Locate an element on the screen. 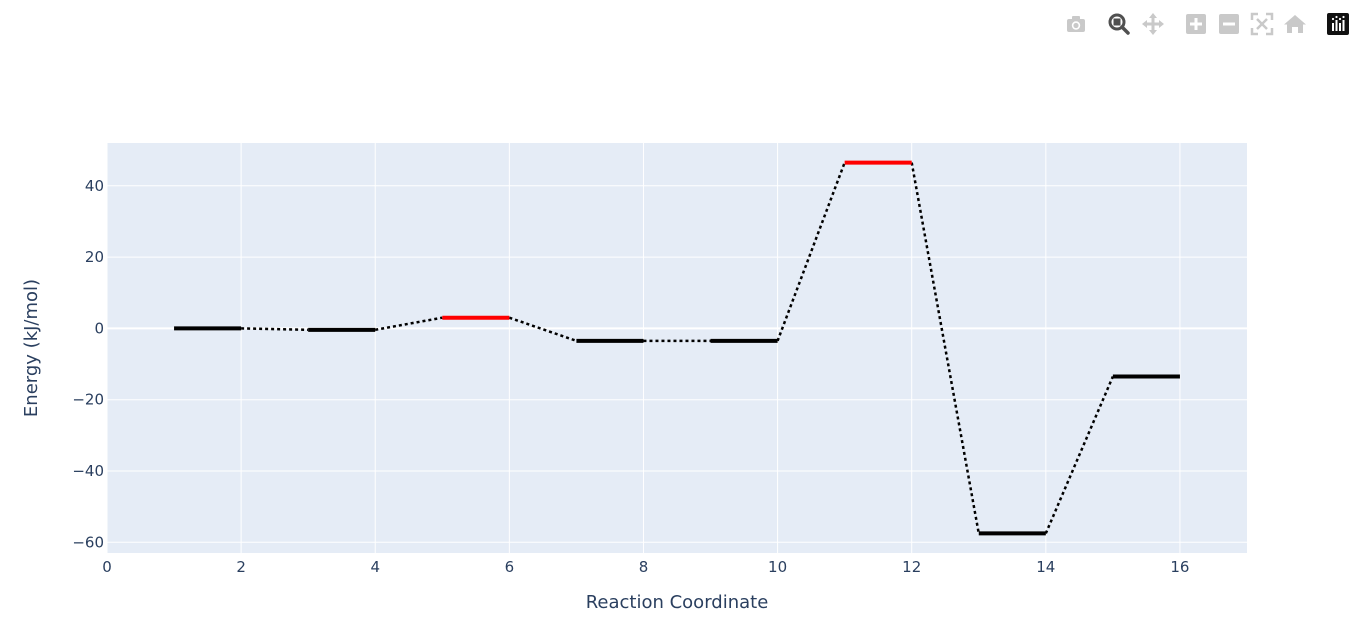 The width and height of the screenshot is (1359, 634). x-tick-label: 14 is located at coordinates (1045, 567).